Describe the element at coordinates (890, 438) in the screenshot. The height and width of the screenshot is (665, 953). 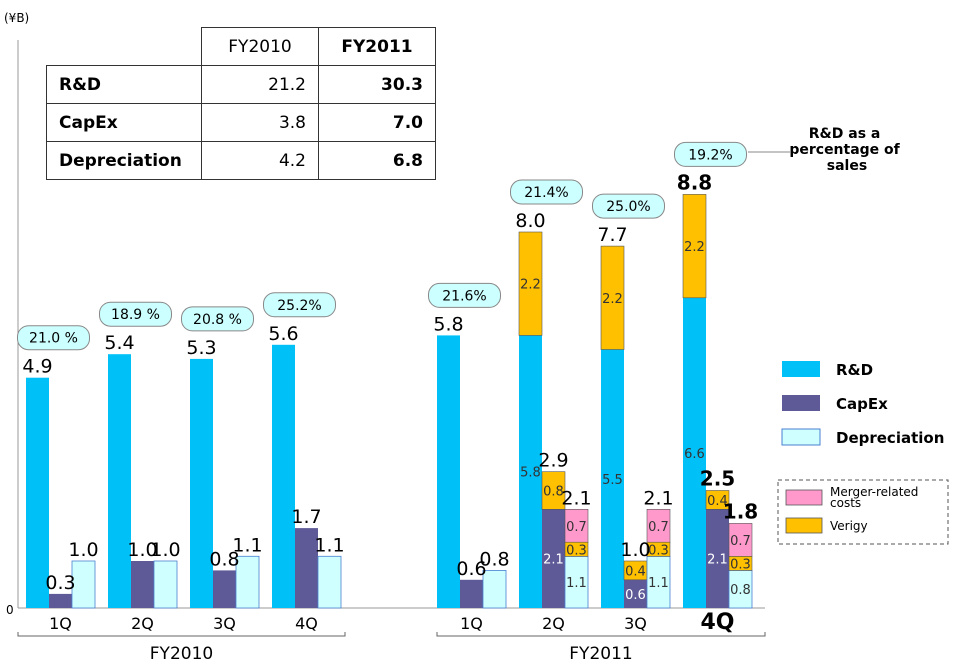
I see `legend-label-dep: Depreciation` at that location.